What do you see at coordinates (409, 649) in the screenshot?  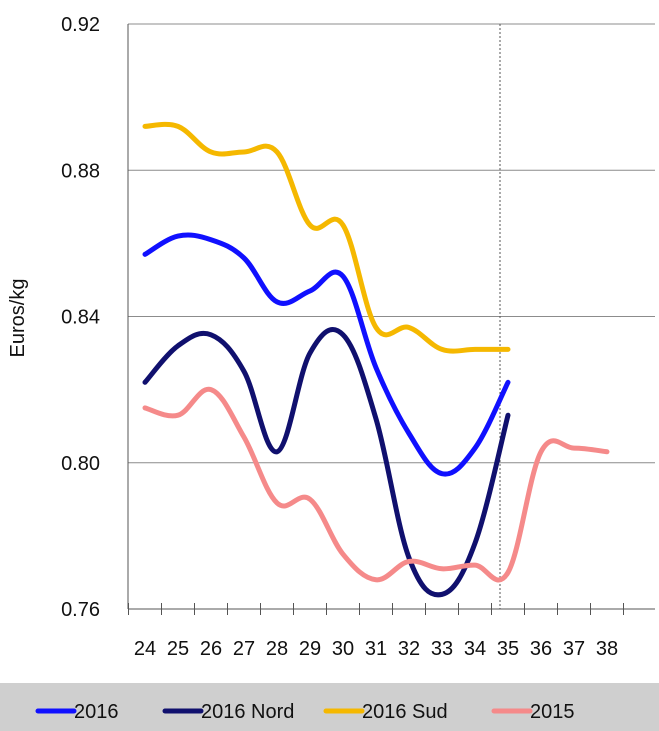 I see `x-tick-label: 32` at bounding box center [409, 649].